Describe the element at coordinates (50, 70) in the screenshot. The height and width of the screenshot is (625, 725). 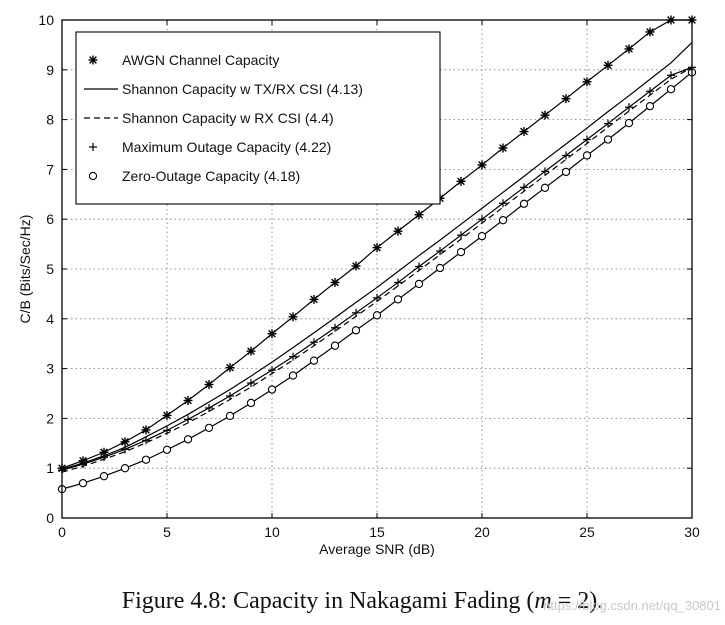
I see `y-tick-label: 9` at that location.